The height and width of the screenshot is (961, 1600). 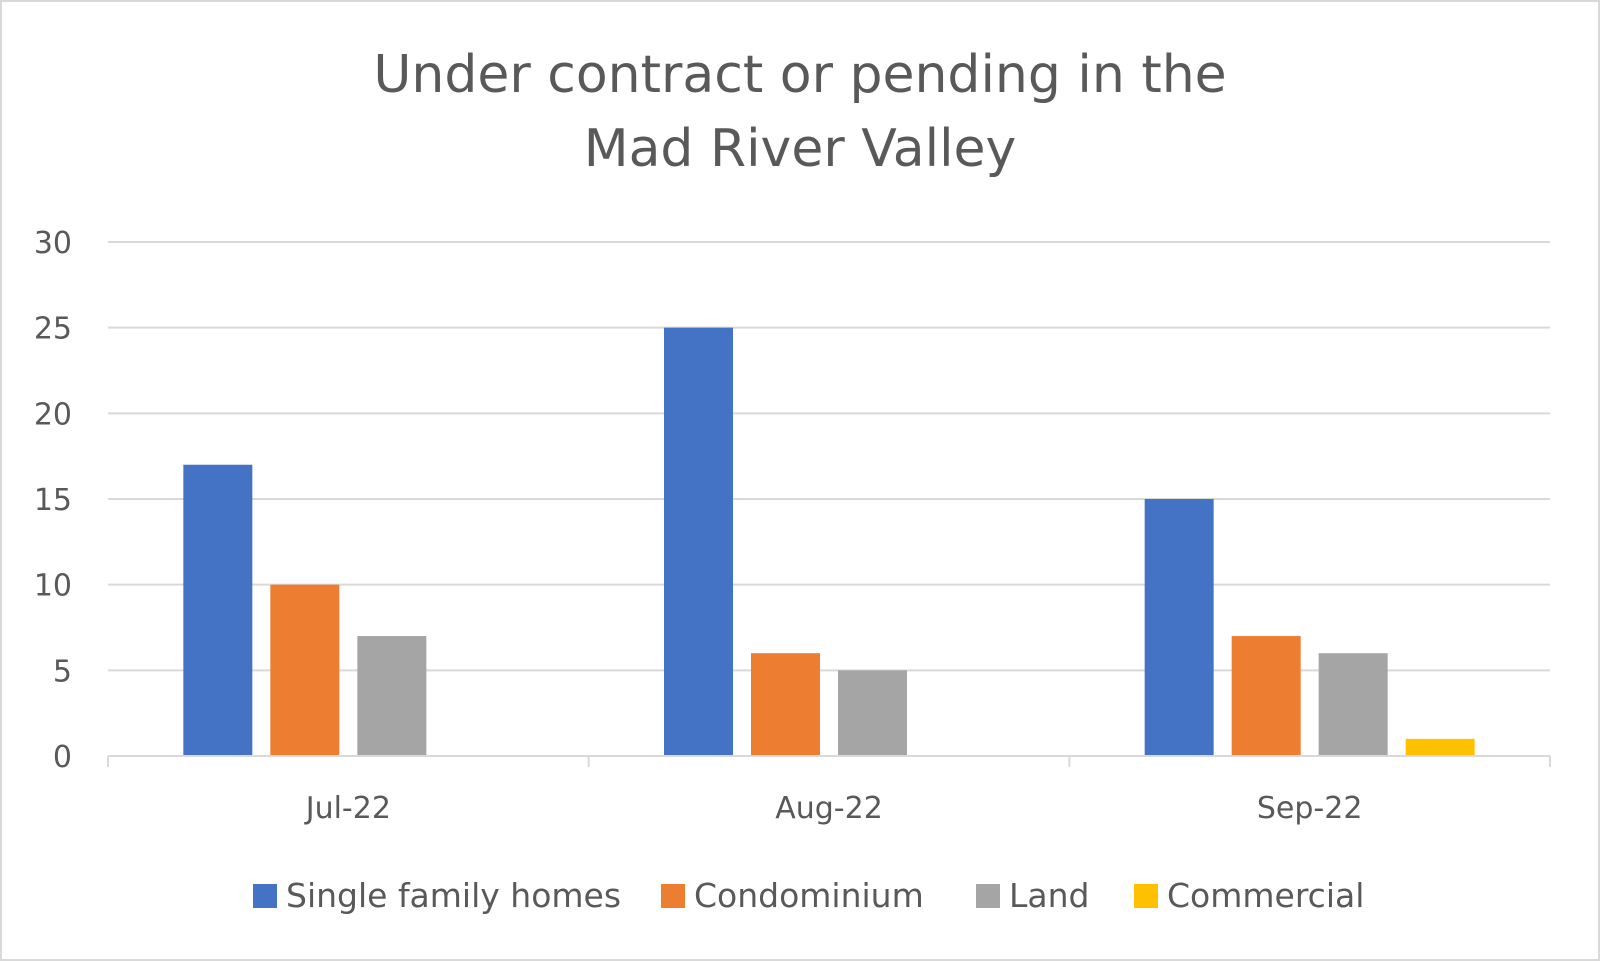 I want to click on x-tick-label: Sep-22, so click(x=1310, y=808).